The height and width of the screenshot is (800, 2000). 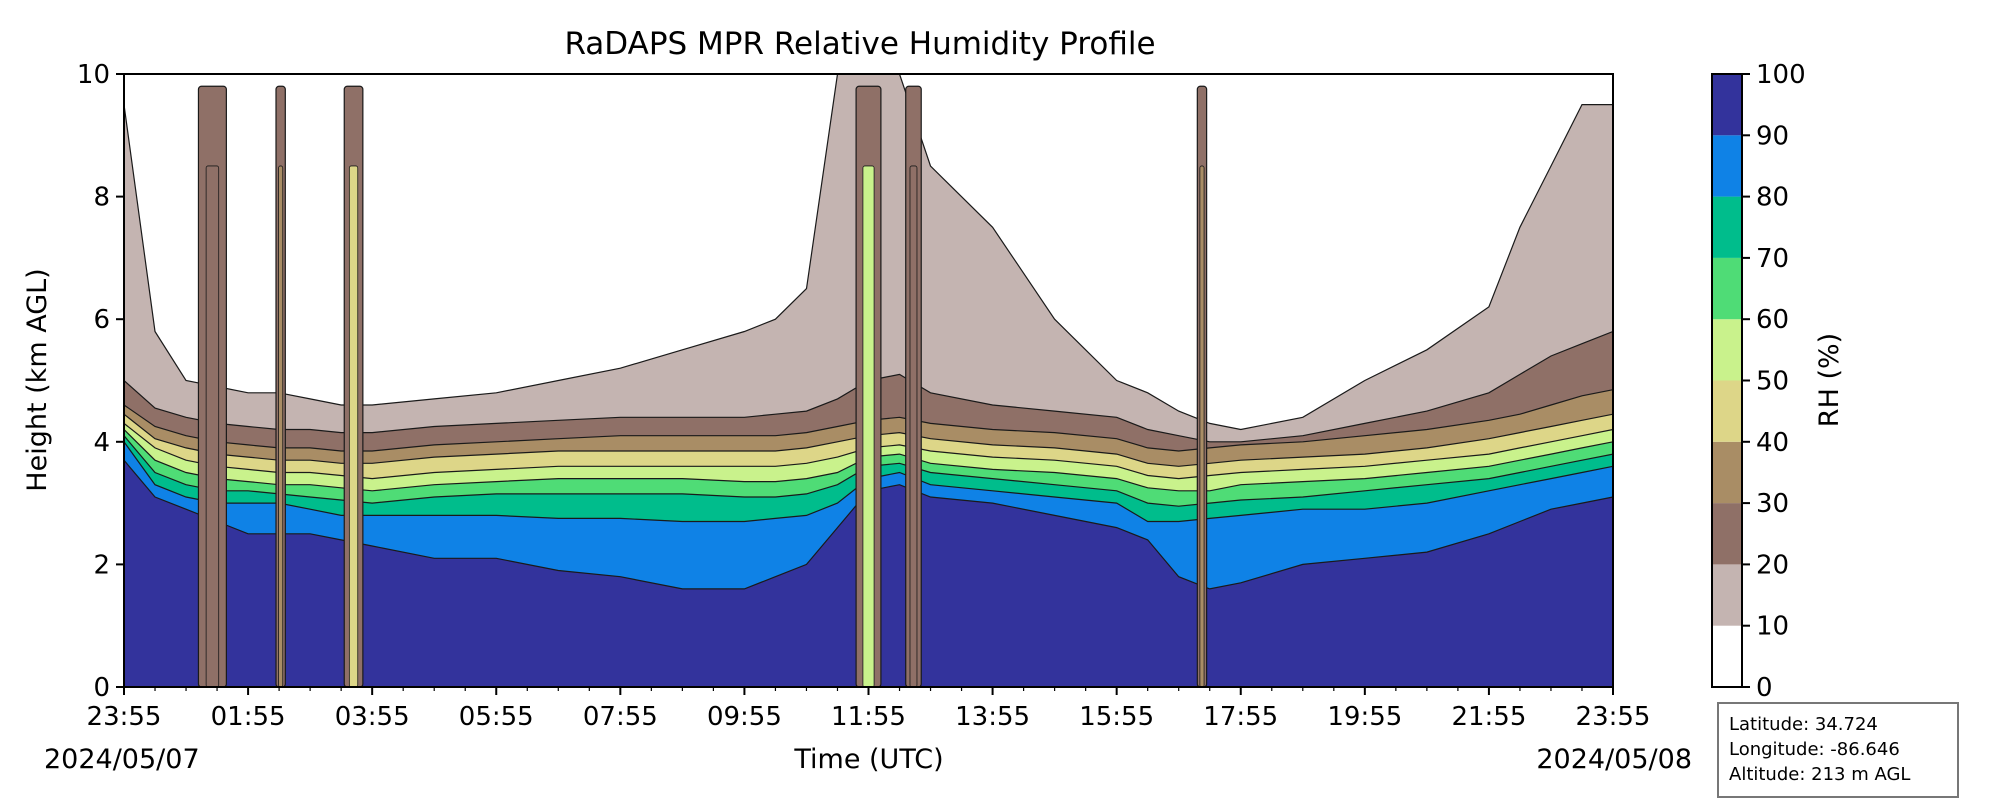 What do you see at coordinates (1614, 759) in the screenshot?
I see `end-date-label: 2024/05/08` at bounding box center [1614, 759].